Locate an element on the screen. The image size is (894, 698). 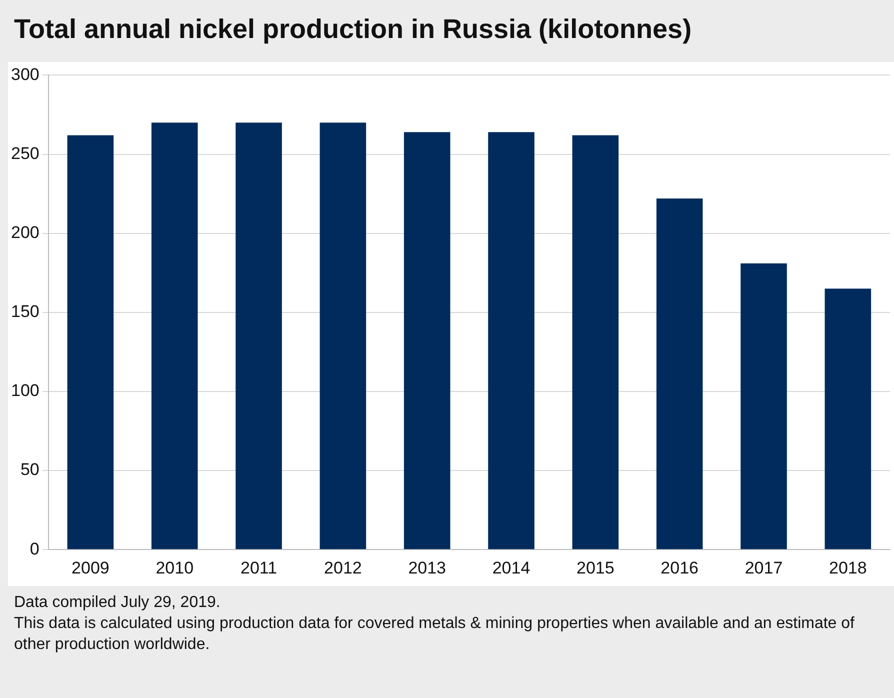
y-tick-label: 150 is located at coordinates (25, 312).